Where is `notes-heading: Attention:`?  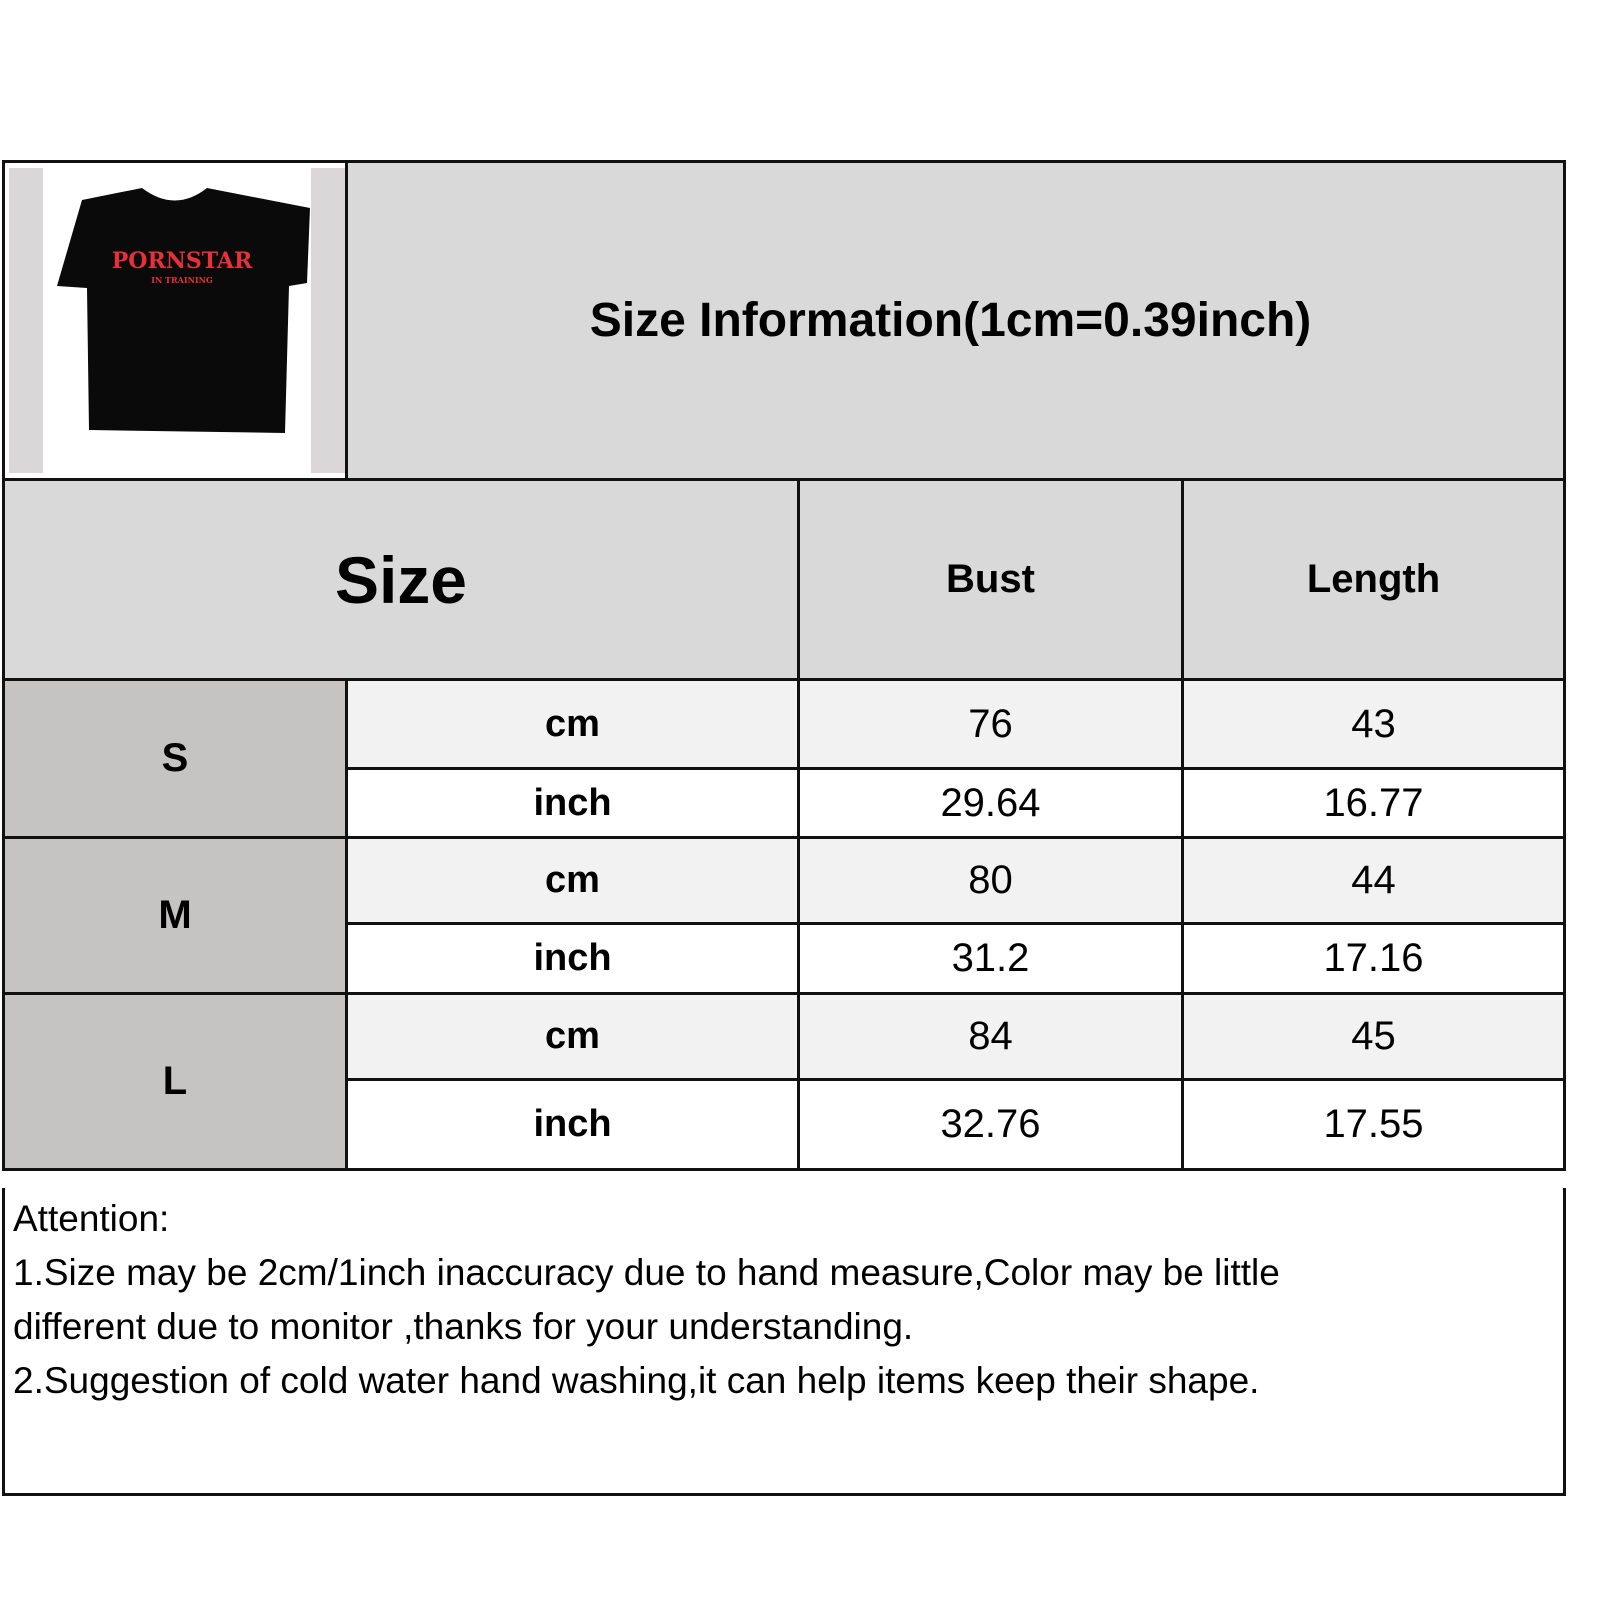 notes-heading: Attention: is located at coordinates (91, 1218).